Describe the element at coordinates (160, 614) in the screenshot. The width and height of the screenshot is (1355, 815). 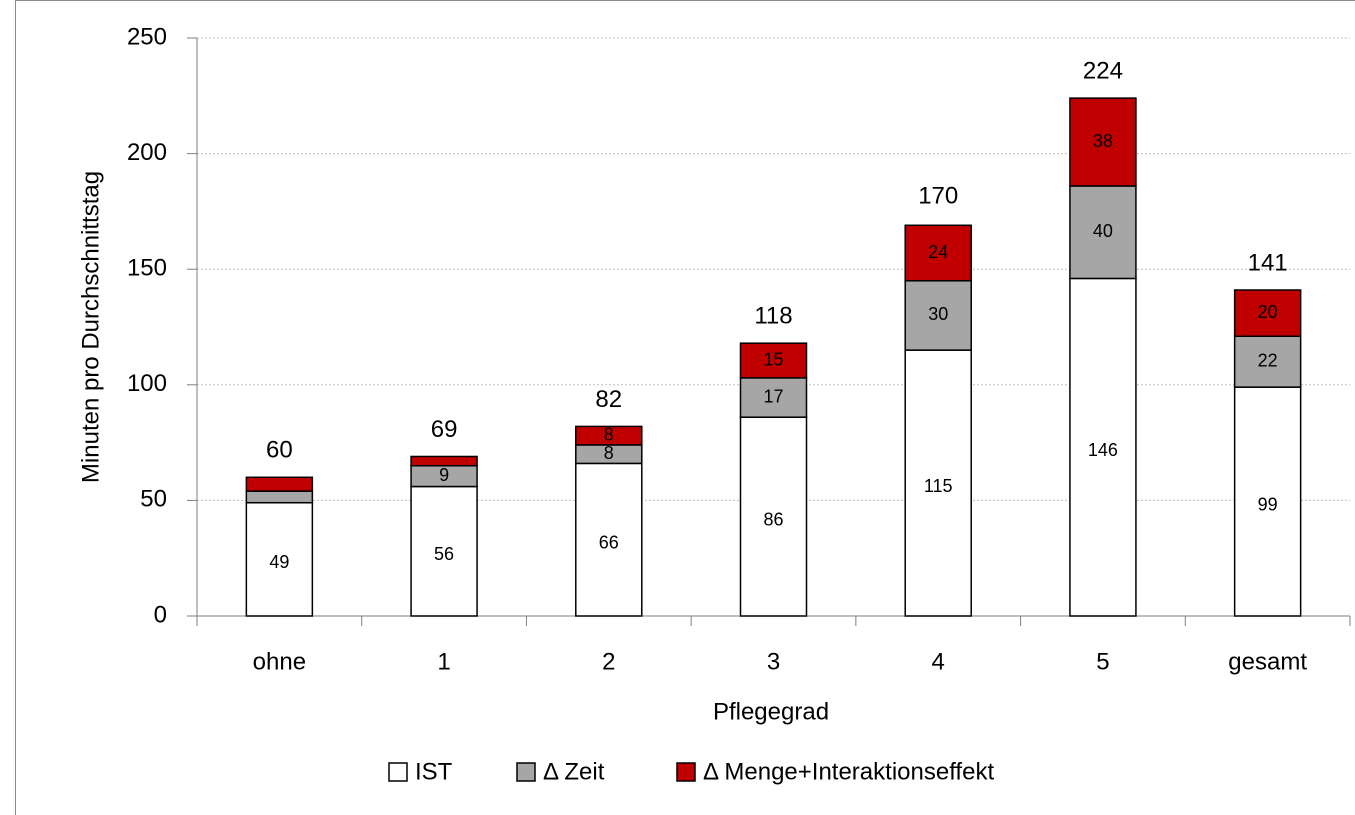
I see `y-tick-label: 0` at that location.